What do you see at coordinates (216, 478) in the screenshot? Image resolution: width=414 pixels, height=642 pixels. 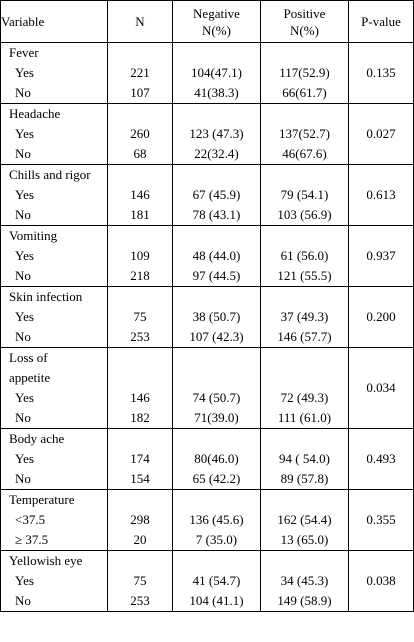 I see `negative-value: 65 (42.2)` at bounding box center [216, 478].